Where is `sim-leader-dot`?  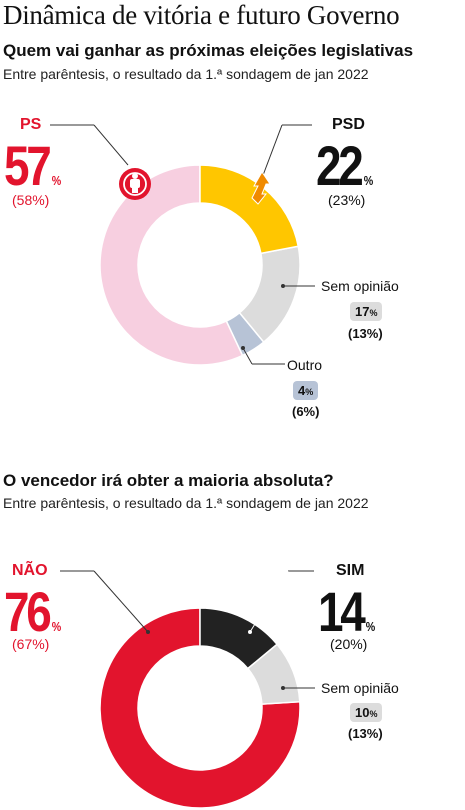 sim-leader-dot is located at coordinates (250, 632).